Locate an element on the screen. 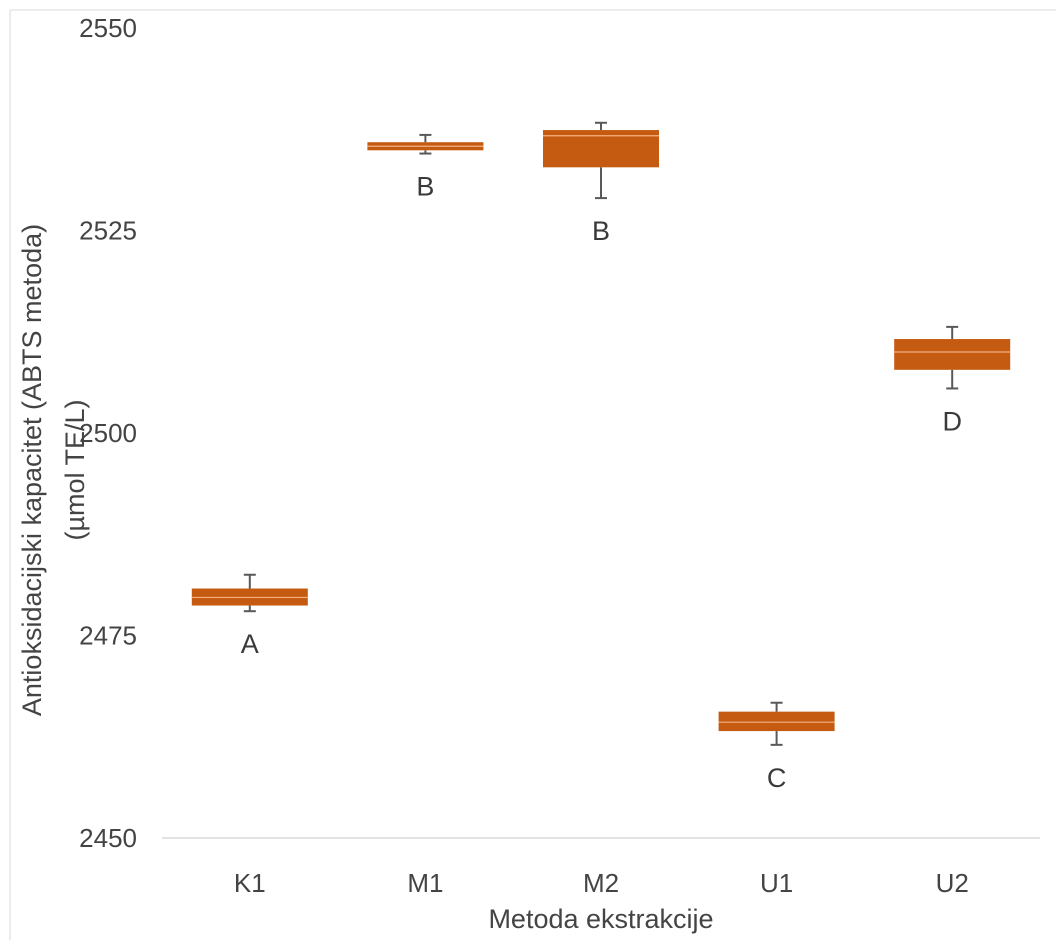 Image resolution: width=1056 pixels, height=945 pixels. y-tick-label: 2550 is located at coordinates (108, 28).